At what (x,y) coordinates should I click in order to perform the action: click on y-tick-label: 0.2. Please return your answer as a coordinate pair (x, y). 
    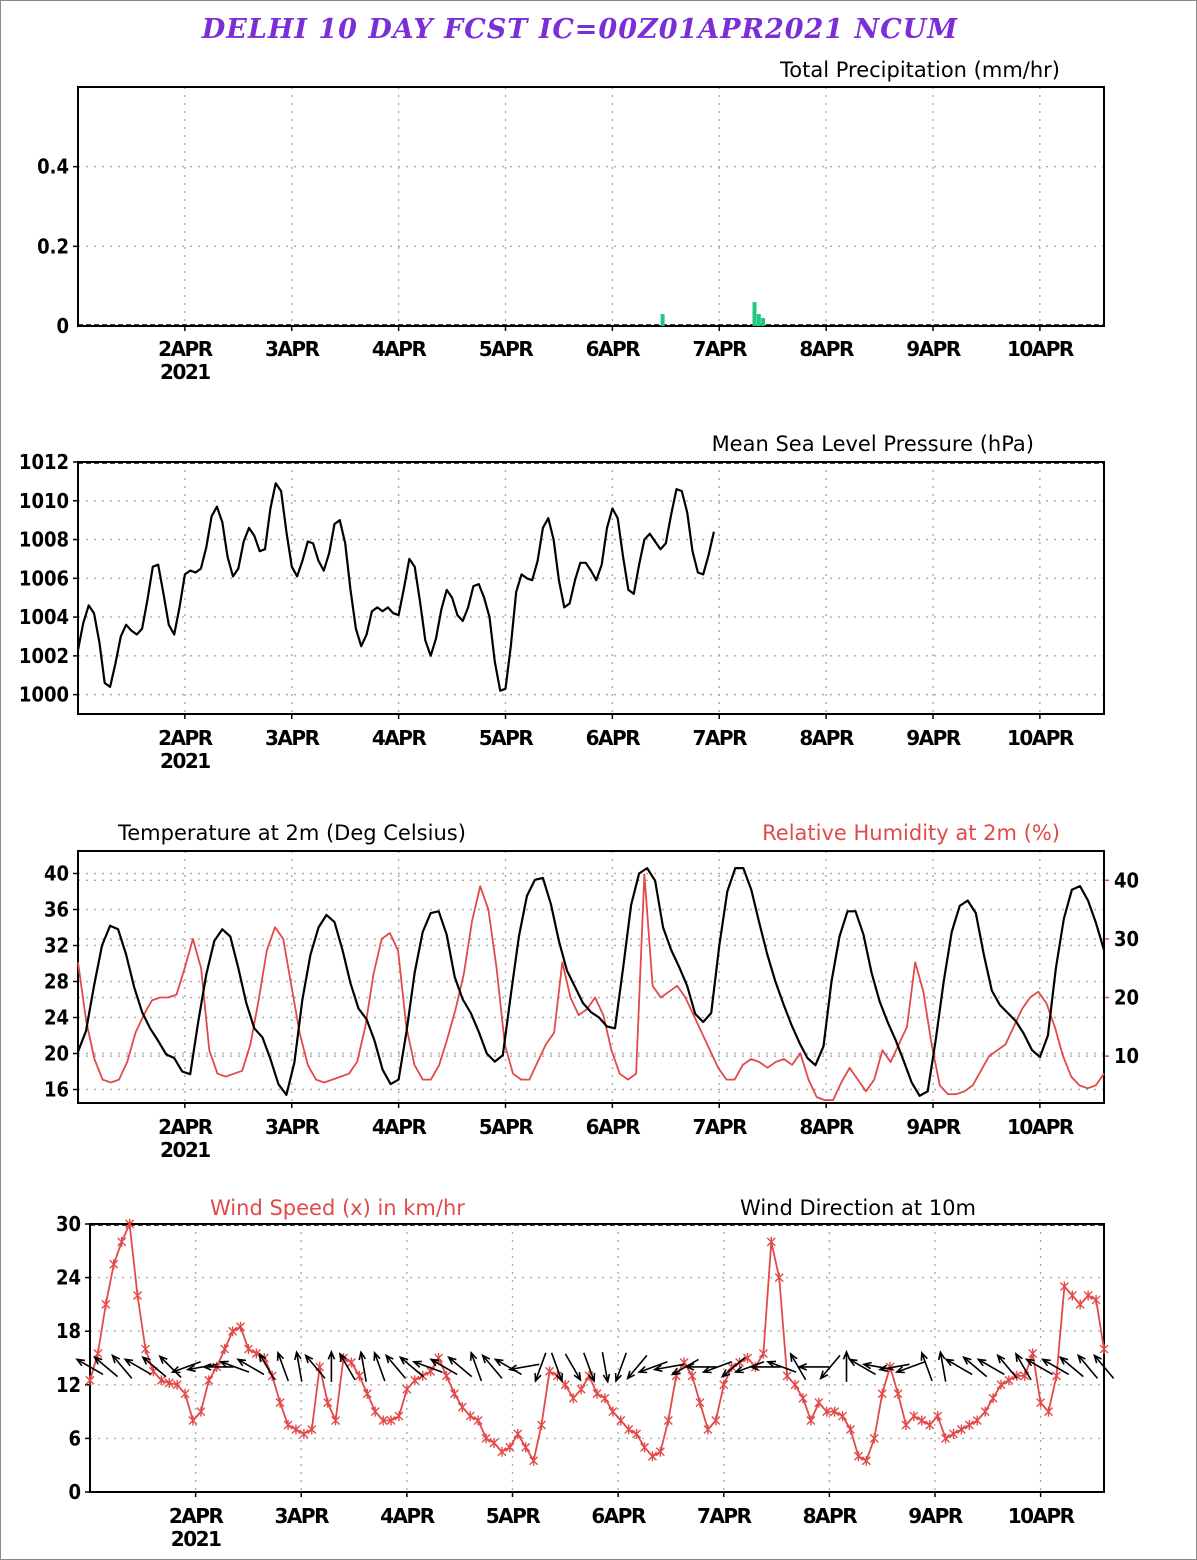
    Looking at the image, I should click on (53, 246).